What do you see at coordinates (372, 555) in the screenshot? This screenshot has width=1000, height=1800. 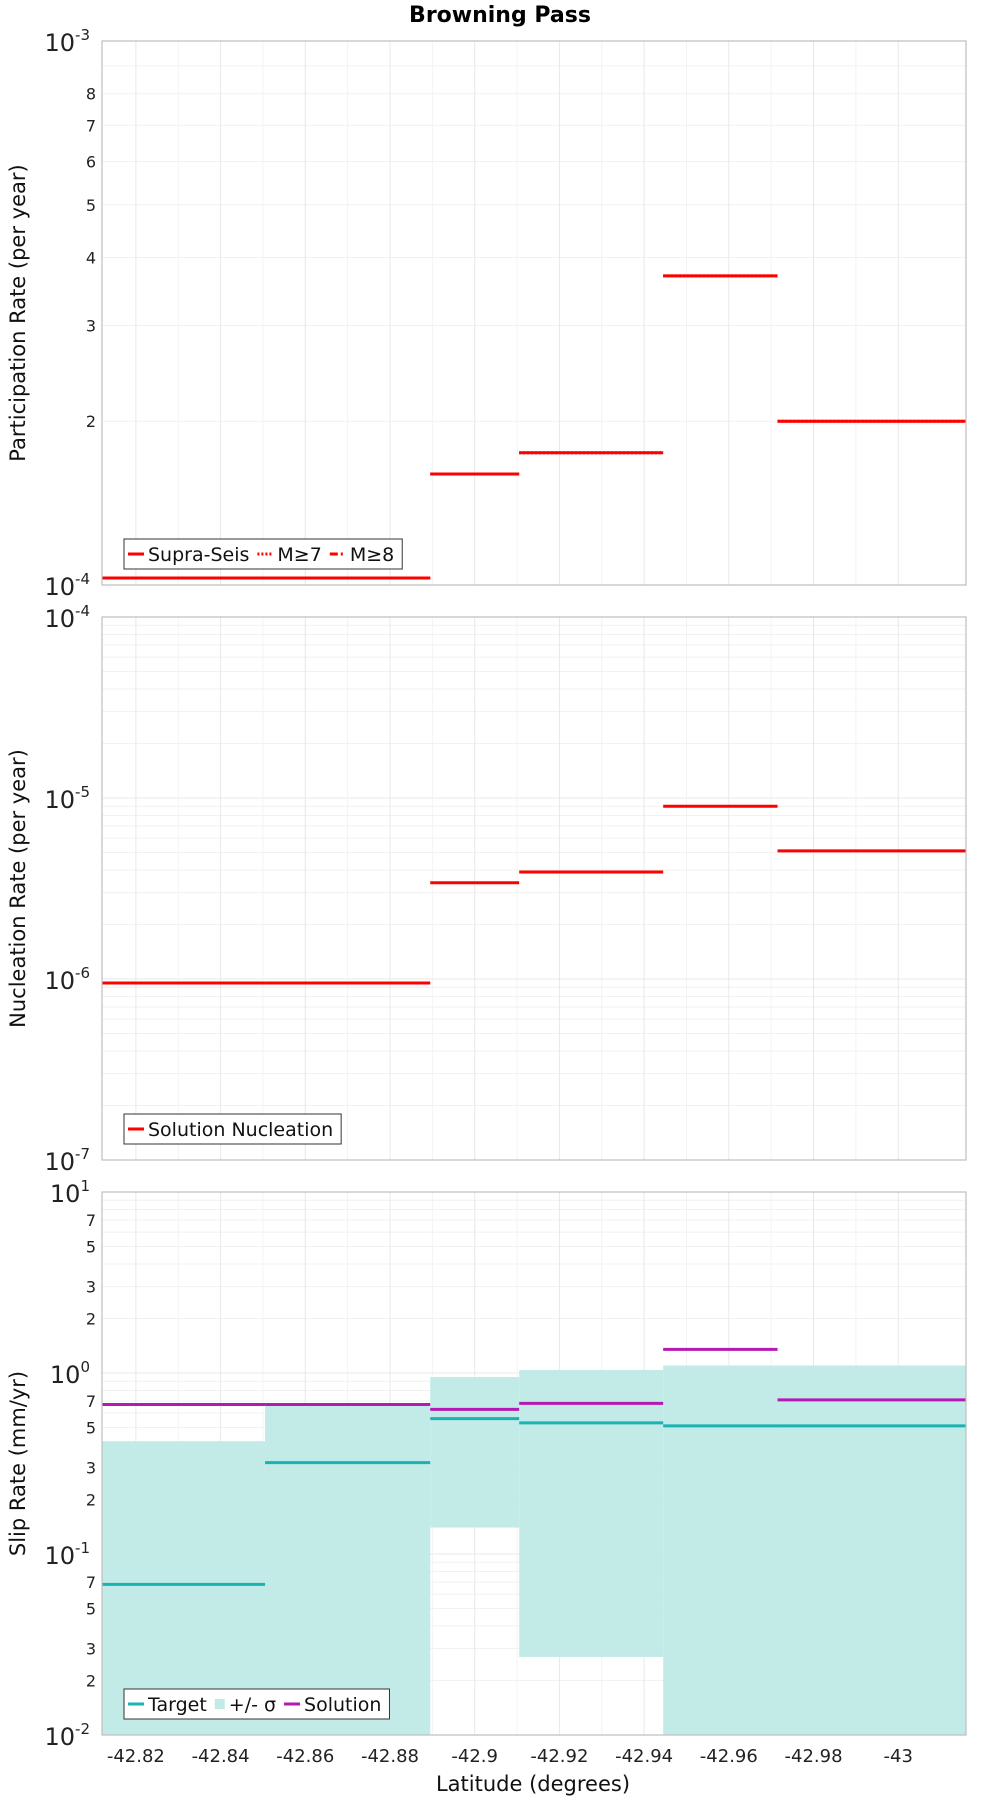 I see `legend-label: M≥8` at bounding box center [372, 555].